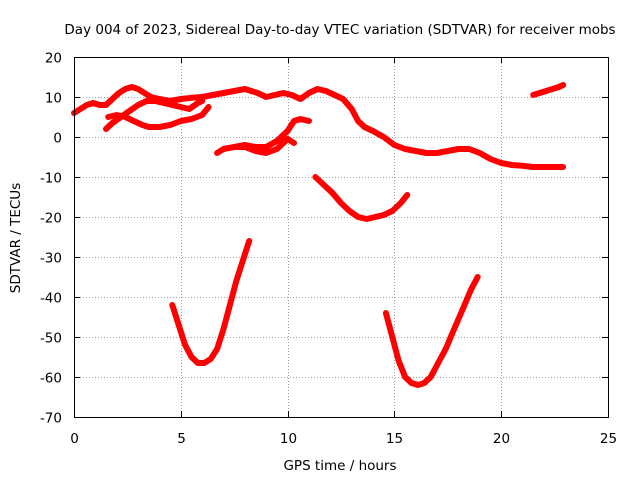 This screenshot has width=640, height=480. Describe the element at coordinates (51, 179) in the screenshot. I see `y-tick-label: -10` at that location.